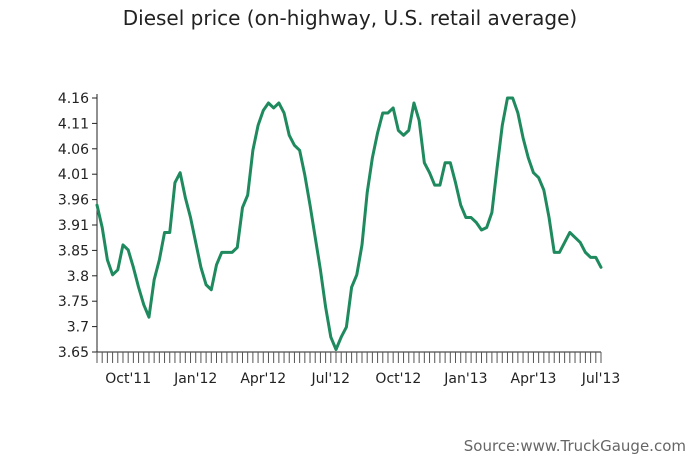  Describe the element at coordinates (128, 379) in the screenshot. I see `x-tick-label: Oct'11` at that location.